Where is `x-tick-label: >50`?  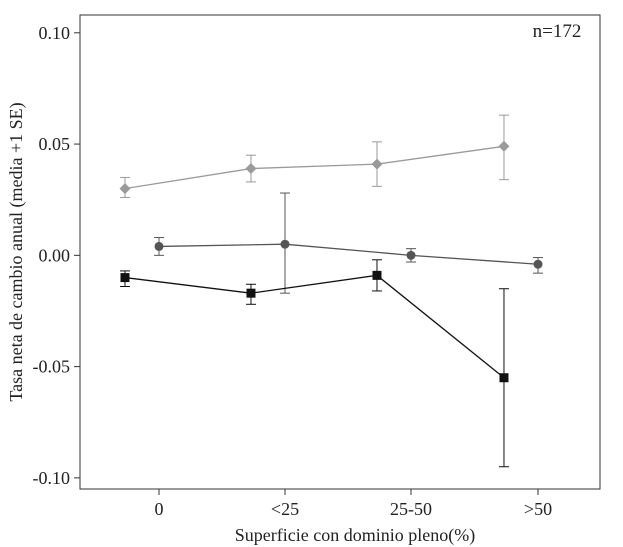
x-tick-label: >50 is located at coordinates (538, 509).